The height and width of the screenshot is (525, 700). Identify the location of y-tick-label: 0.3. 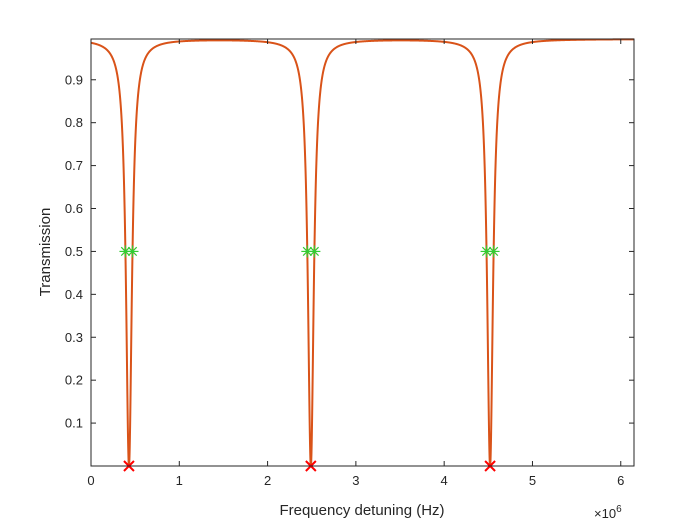
(74, 337).